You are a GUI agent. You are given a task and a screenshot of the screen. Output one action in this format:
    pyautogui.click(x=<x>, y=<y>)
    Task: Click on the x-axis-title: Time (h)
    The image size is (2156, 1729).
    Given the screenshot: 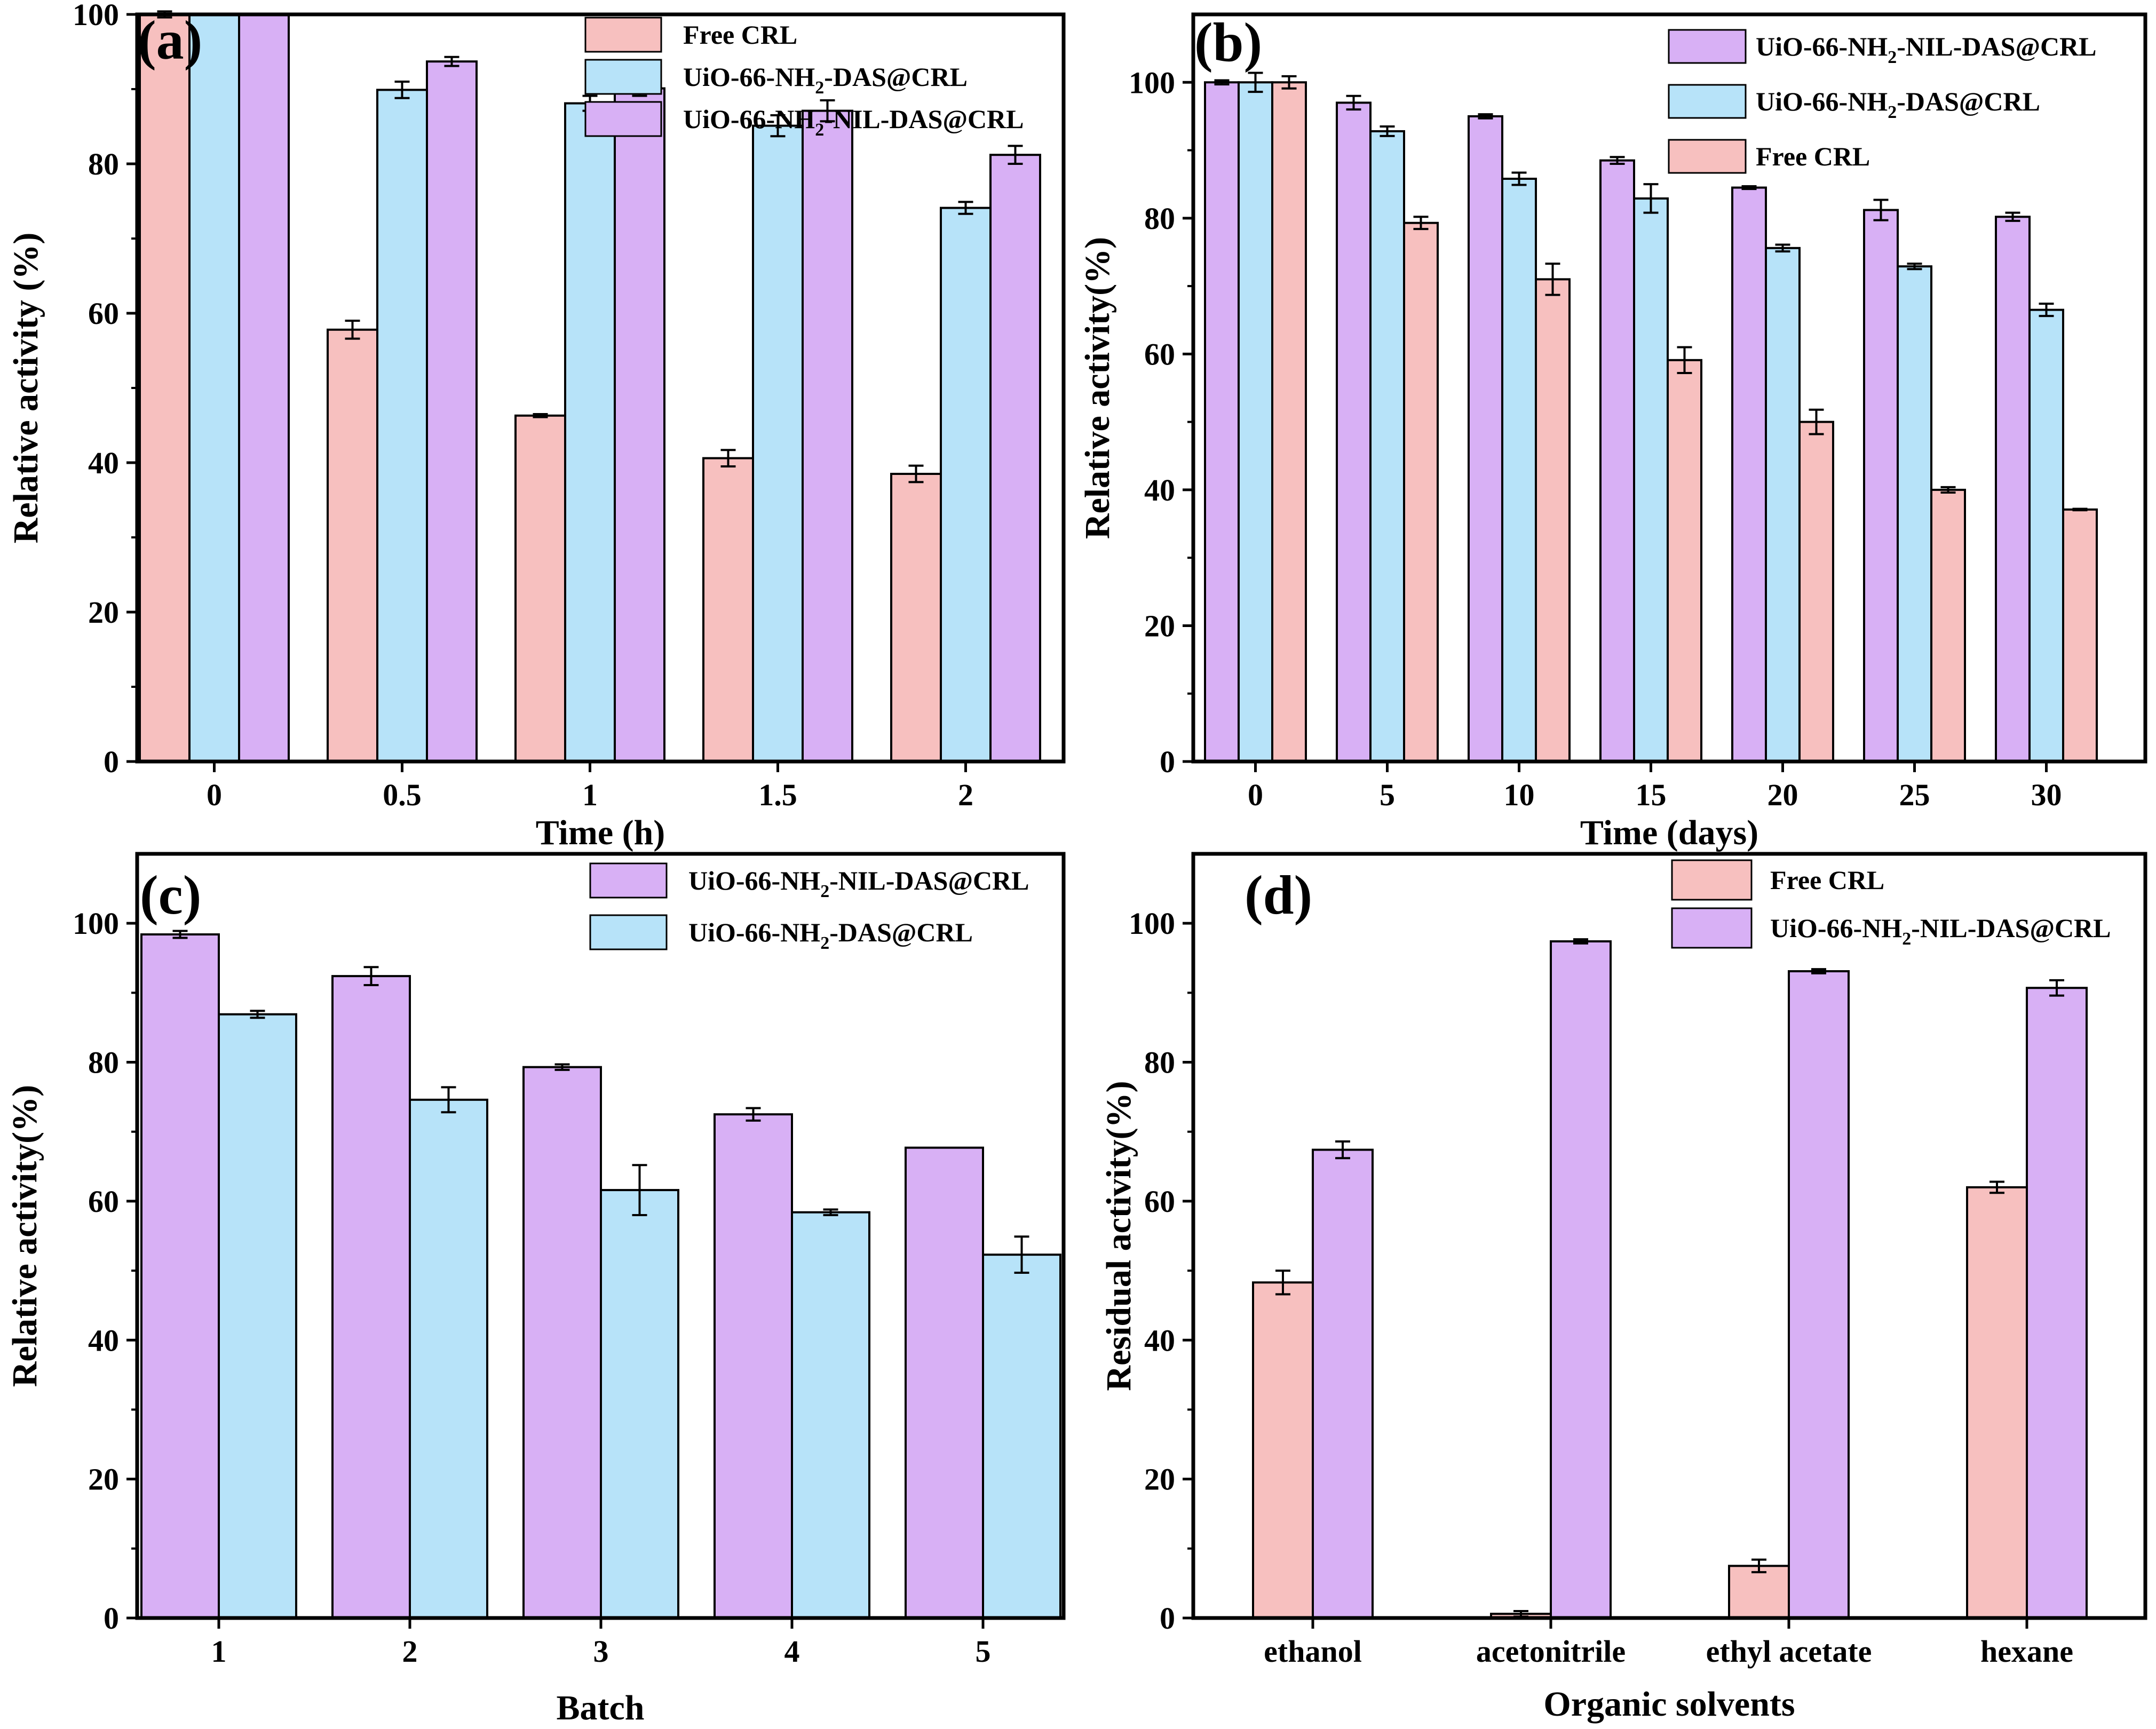 What is the action you would take?
    pyautogui.click(x=600, y=832)
    